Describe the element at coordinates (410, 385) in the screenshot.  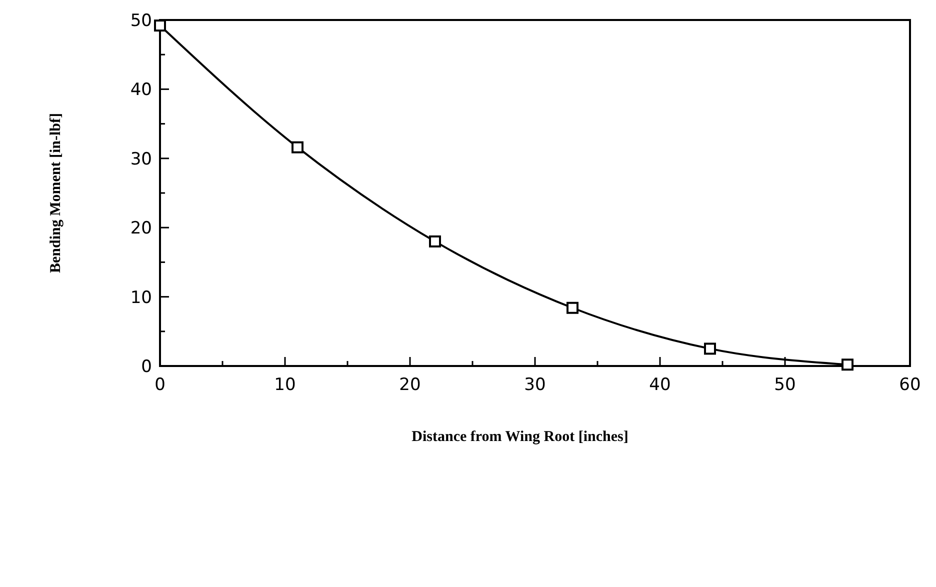
I see `x-tick-label: 20` at that location.